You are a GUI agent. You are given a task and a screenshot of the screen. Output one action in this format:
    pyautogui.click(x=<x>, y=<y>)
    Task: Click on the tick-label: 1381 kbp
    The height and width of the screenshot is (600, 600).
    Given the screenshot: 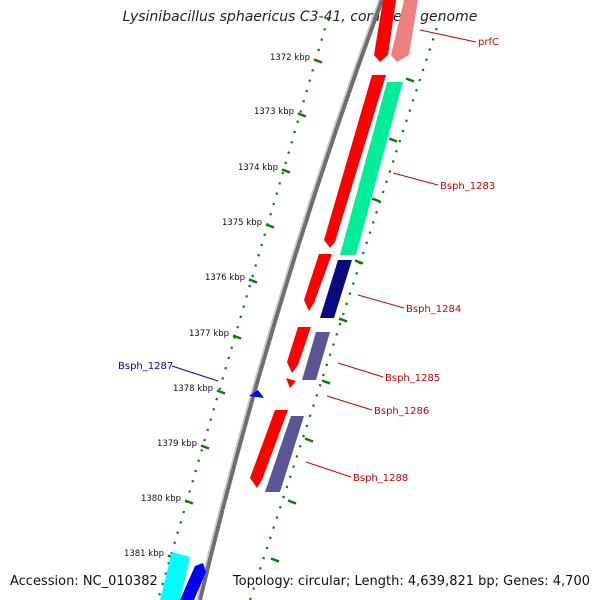 What is the action you would take?
    pyautogui.click(x=144, y=554)
    